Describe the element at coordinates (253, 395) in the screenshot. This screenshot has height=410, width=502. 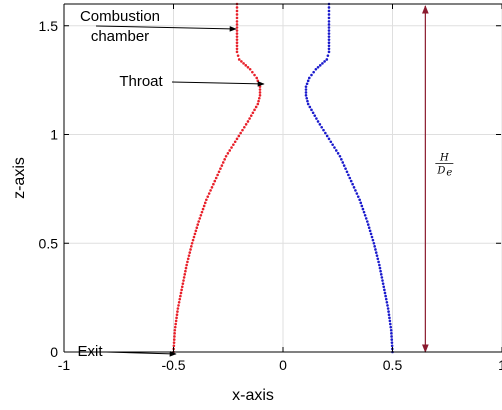
I see `x-axis-label: x-axis` at that location.